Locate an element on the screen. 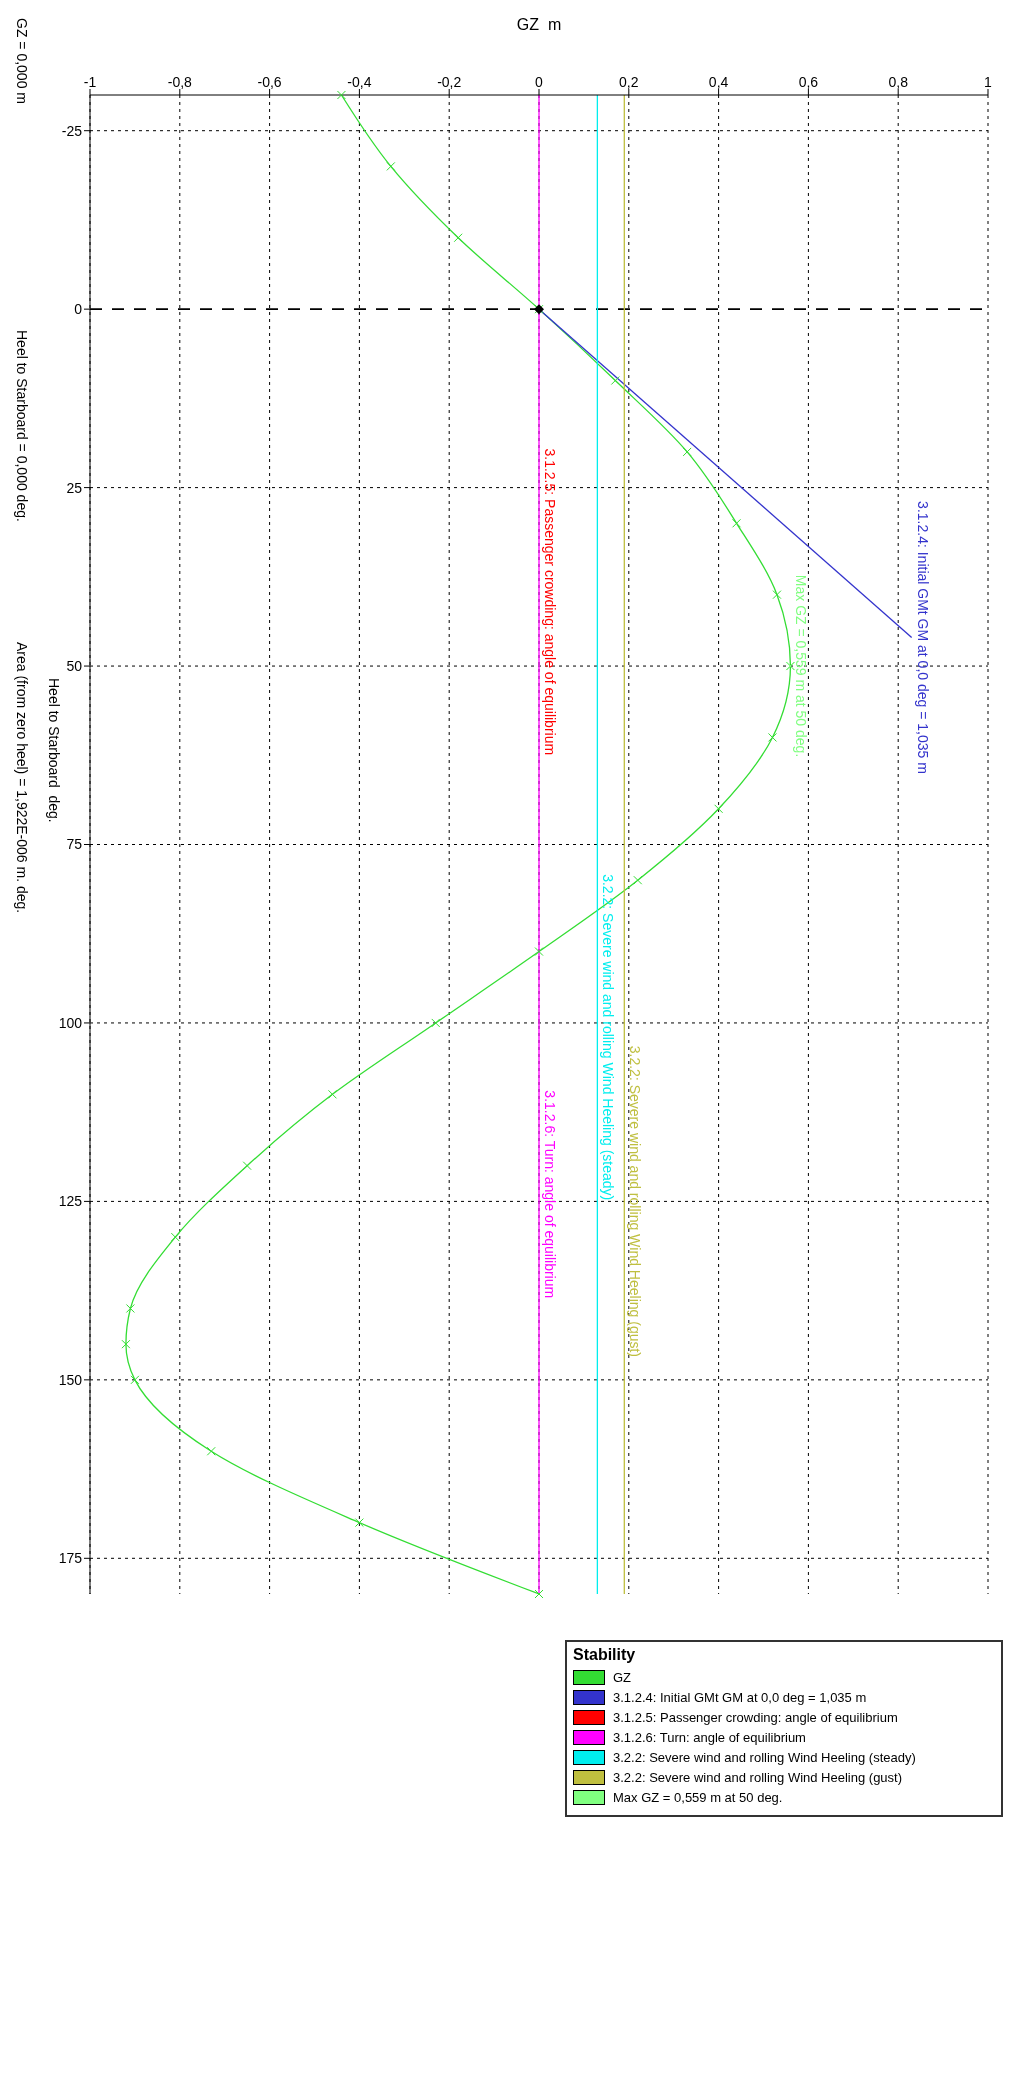 This screenshot has height=2089, width=1009. y-tick-label: 125 is located at coordinates (70, 1201).